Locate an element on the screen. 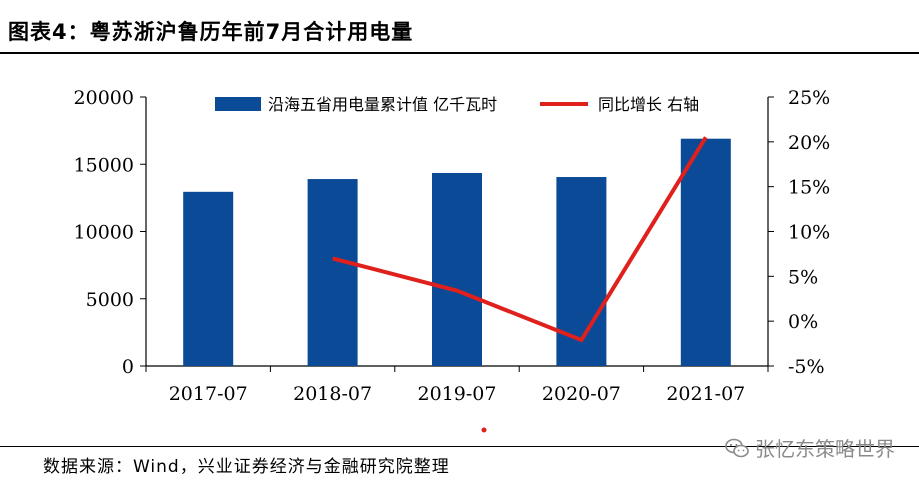  right-tick-label: 20% is located at coordinates (809, 143).